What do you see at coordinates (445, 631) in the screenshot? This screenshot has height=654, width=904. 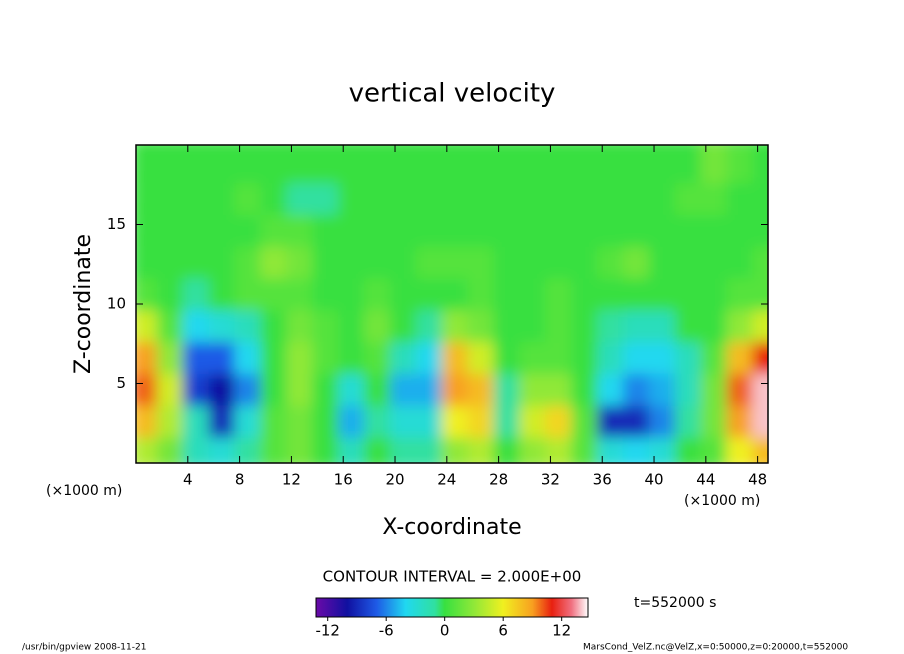 I see `colorbar-tick-label: 0` at bounding box center [445, 631].